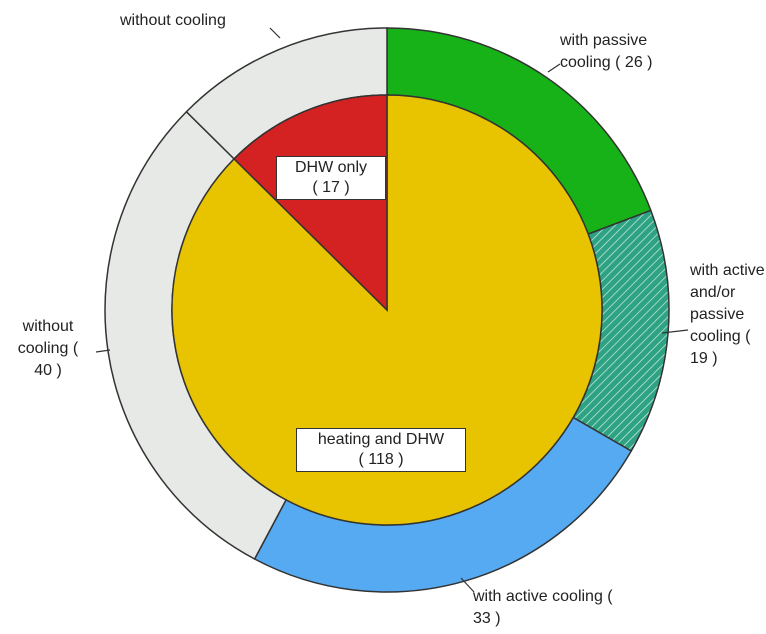  Describe the element at coordinates (634, 62) in the screenshot. I see `outer-value-label: ( 26 )` at that location.